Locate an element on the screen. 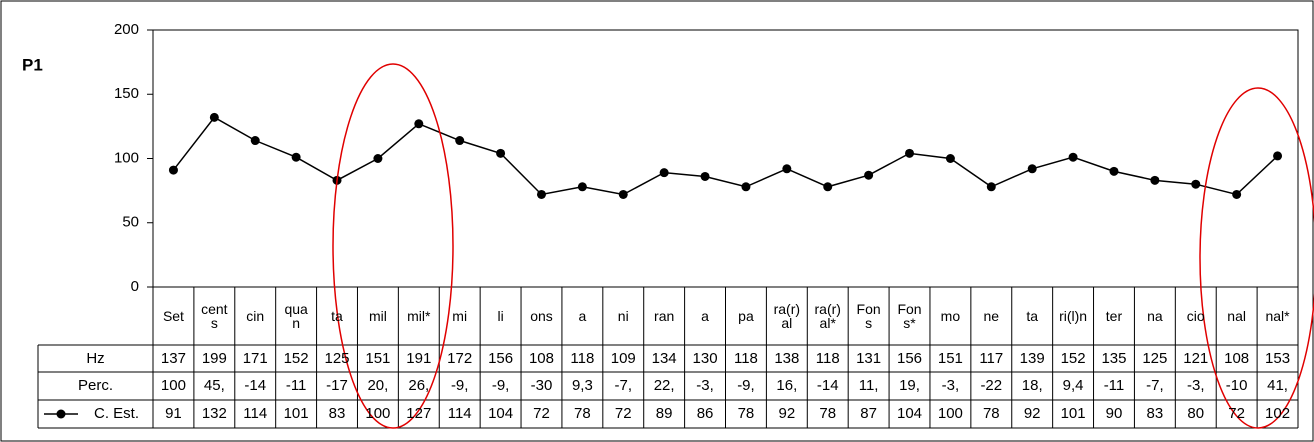  cell-text: 101 is located at coordinates (296, 413).